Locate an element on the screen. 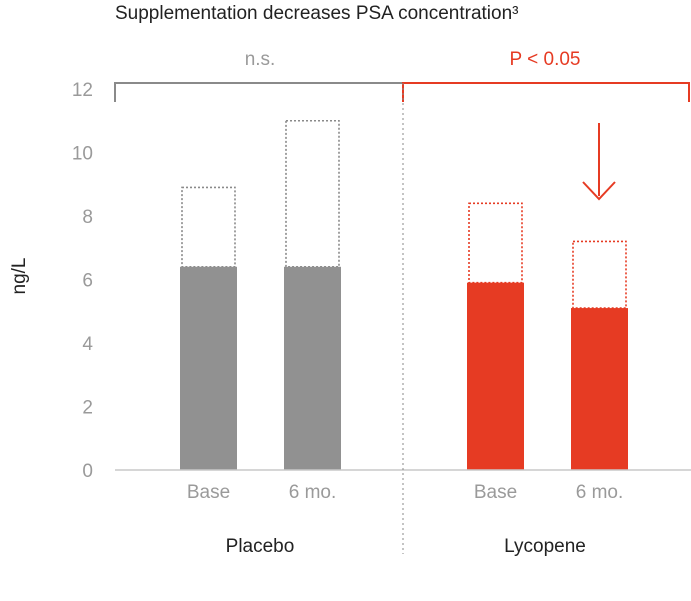  y-tick-label: 4 is located at coordinates (87, 344).